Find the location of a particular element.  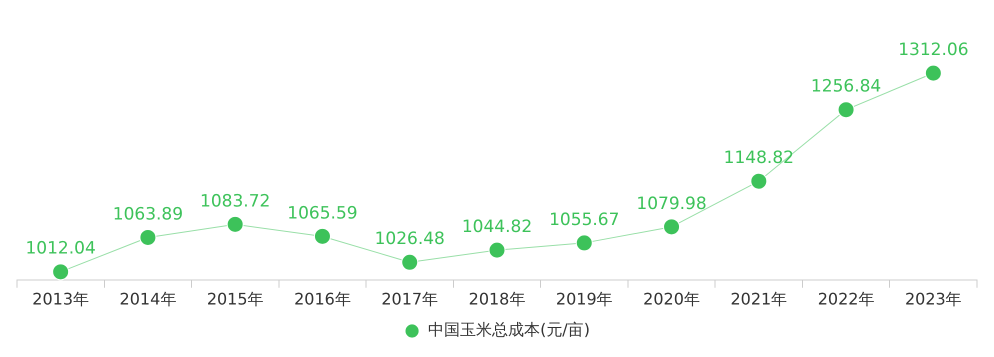

x-tick-label: 2020年 is located at coordinates (671, 299).